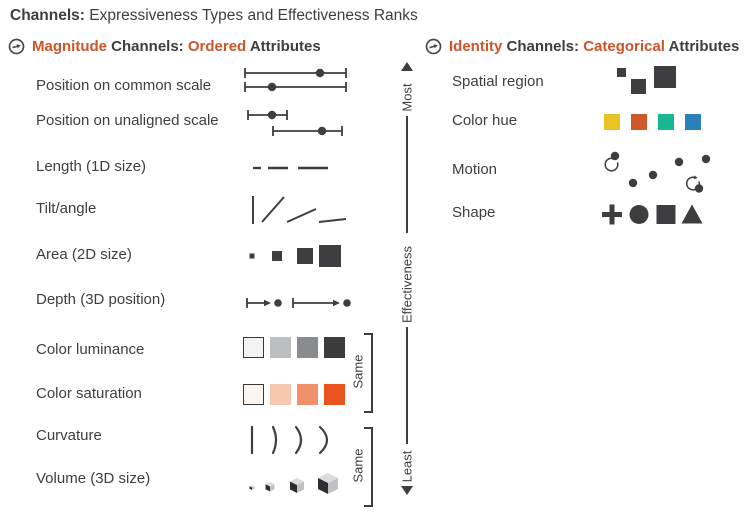 This screenshot has width=752, height=514. I want to click on row-label-length: Length (1D size), so click(91, 166).